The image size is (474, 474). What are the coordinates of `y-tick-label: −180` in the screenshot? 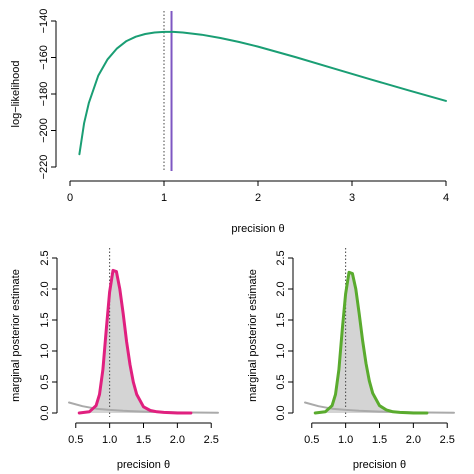 It's located at (44, 94).